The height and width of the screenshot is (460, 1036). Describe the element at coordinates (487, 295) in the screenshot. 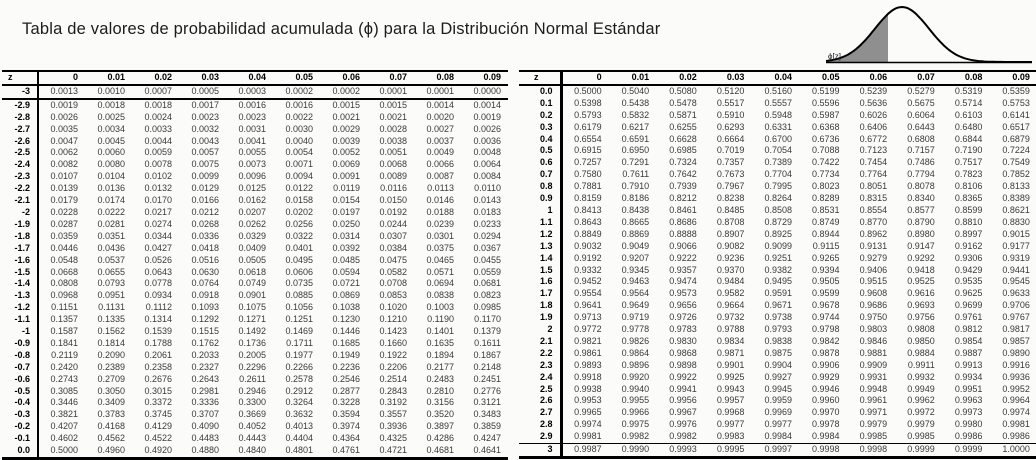

I see `value-cell: 0.0823` at that location.